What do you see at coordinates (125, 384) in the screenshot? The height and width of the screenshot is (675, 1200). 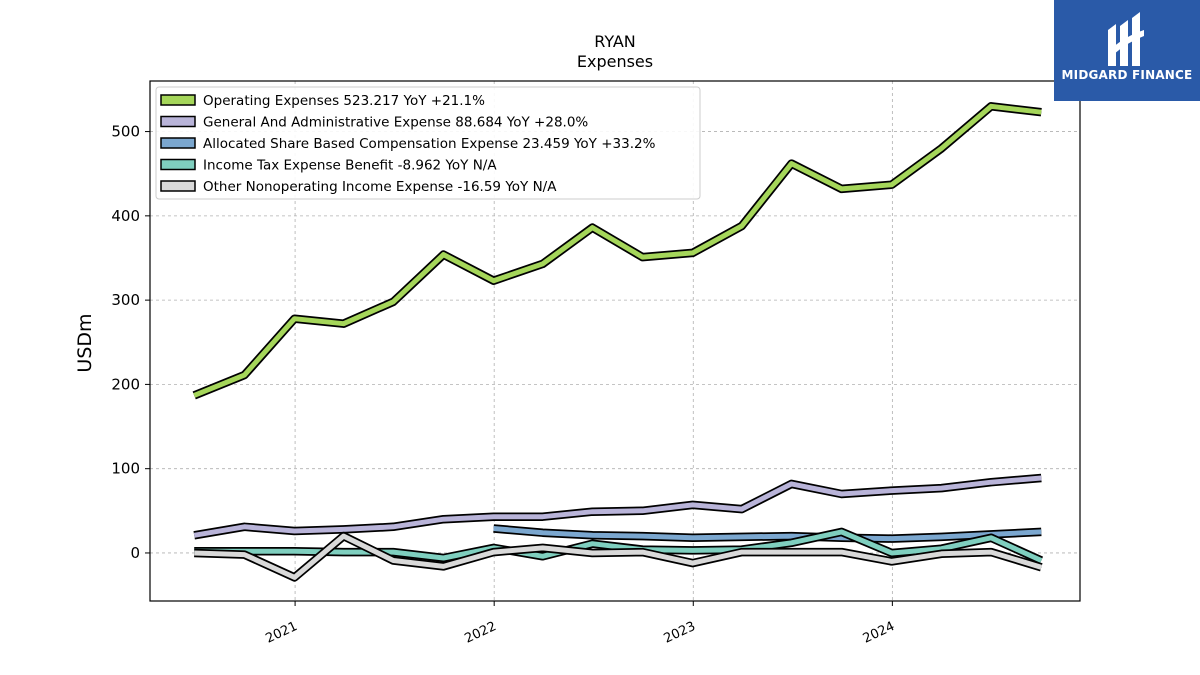 I see `y-tick-label: 200` at bounding box center [125, 384].